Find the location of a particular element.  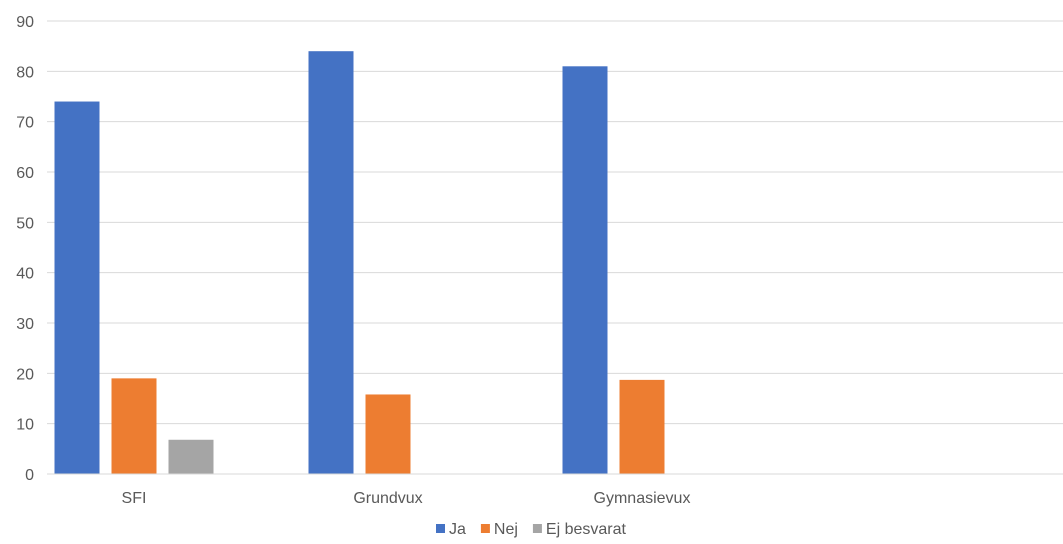

legend-label: Ja is located at coordinates (457, 529).